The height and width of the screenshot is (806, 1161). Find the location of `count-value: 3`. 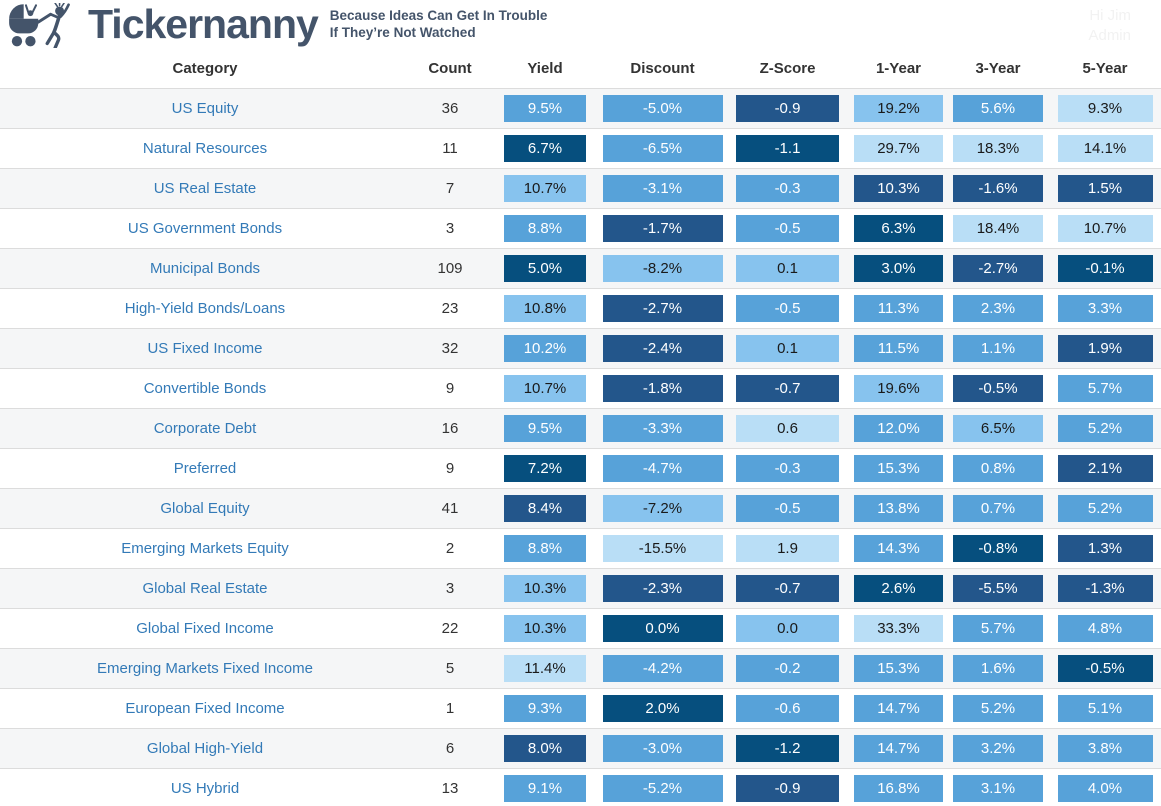

count-value: 3 is located at coordinates (450, 588).